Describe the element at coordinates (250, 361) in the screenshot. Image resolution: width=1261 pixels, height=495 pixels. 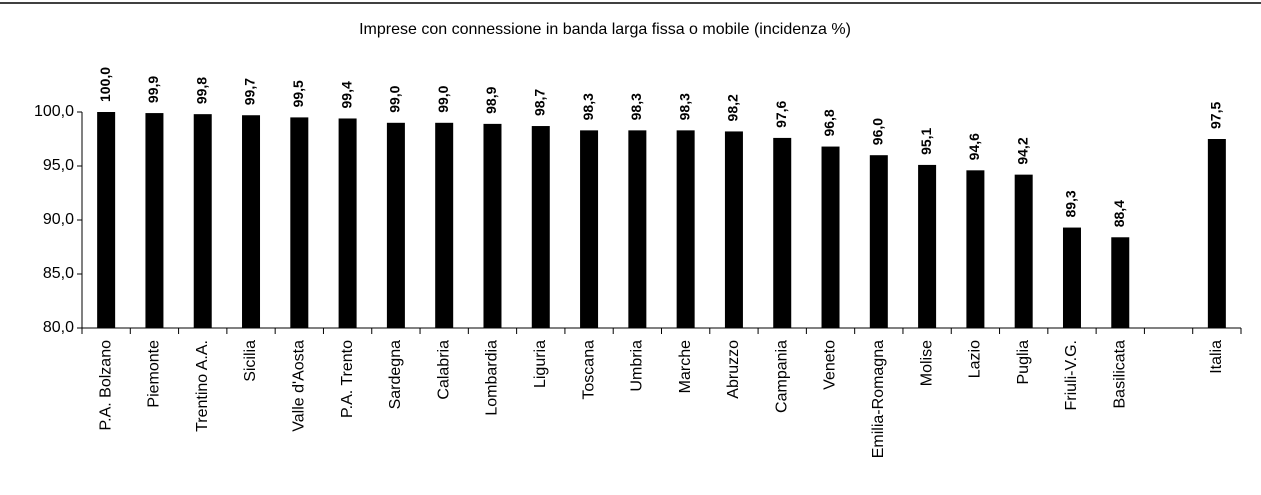
I see `x-tick-label: Sicilia` at that location.